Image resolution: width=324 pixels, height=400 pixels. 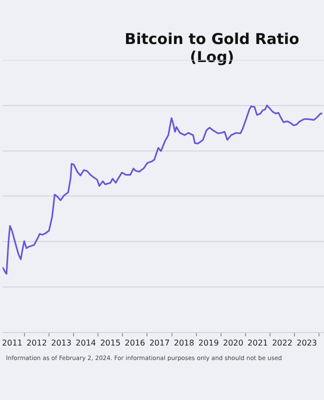 What do you see at coordinates (258, 343) in the screenshot?
I see `x-tick-label: 2021` at bounding box center [258, 343].